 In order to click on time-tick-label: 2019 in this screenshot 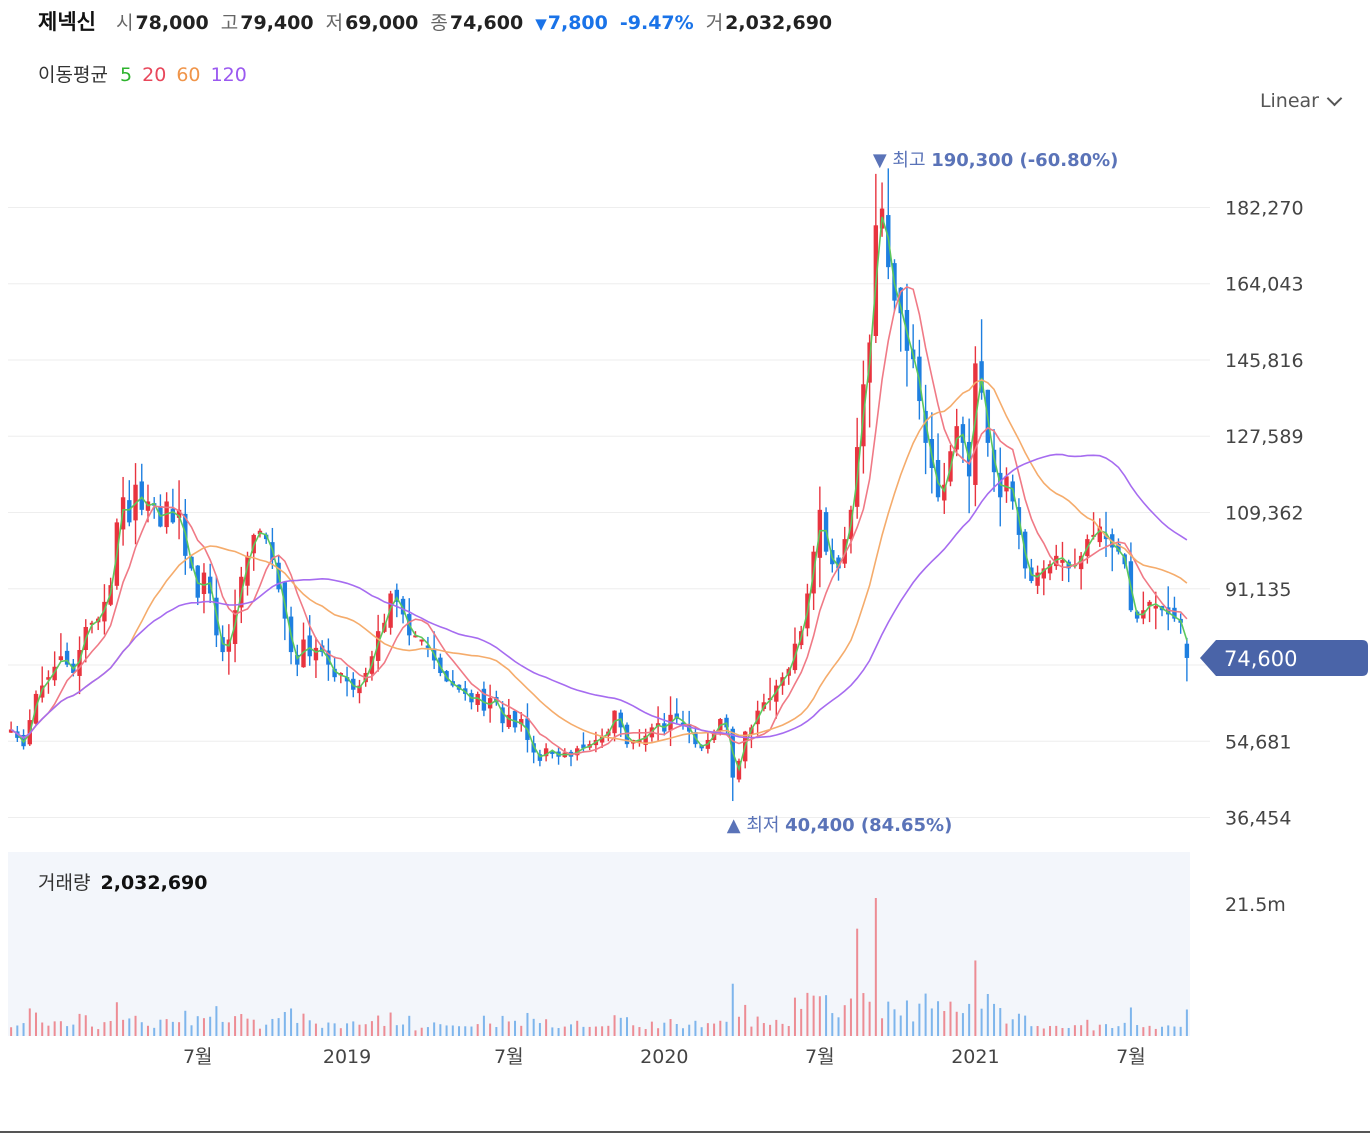, I will do `click(347, 1057)`.